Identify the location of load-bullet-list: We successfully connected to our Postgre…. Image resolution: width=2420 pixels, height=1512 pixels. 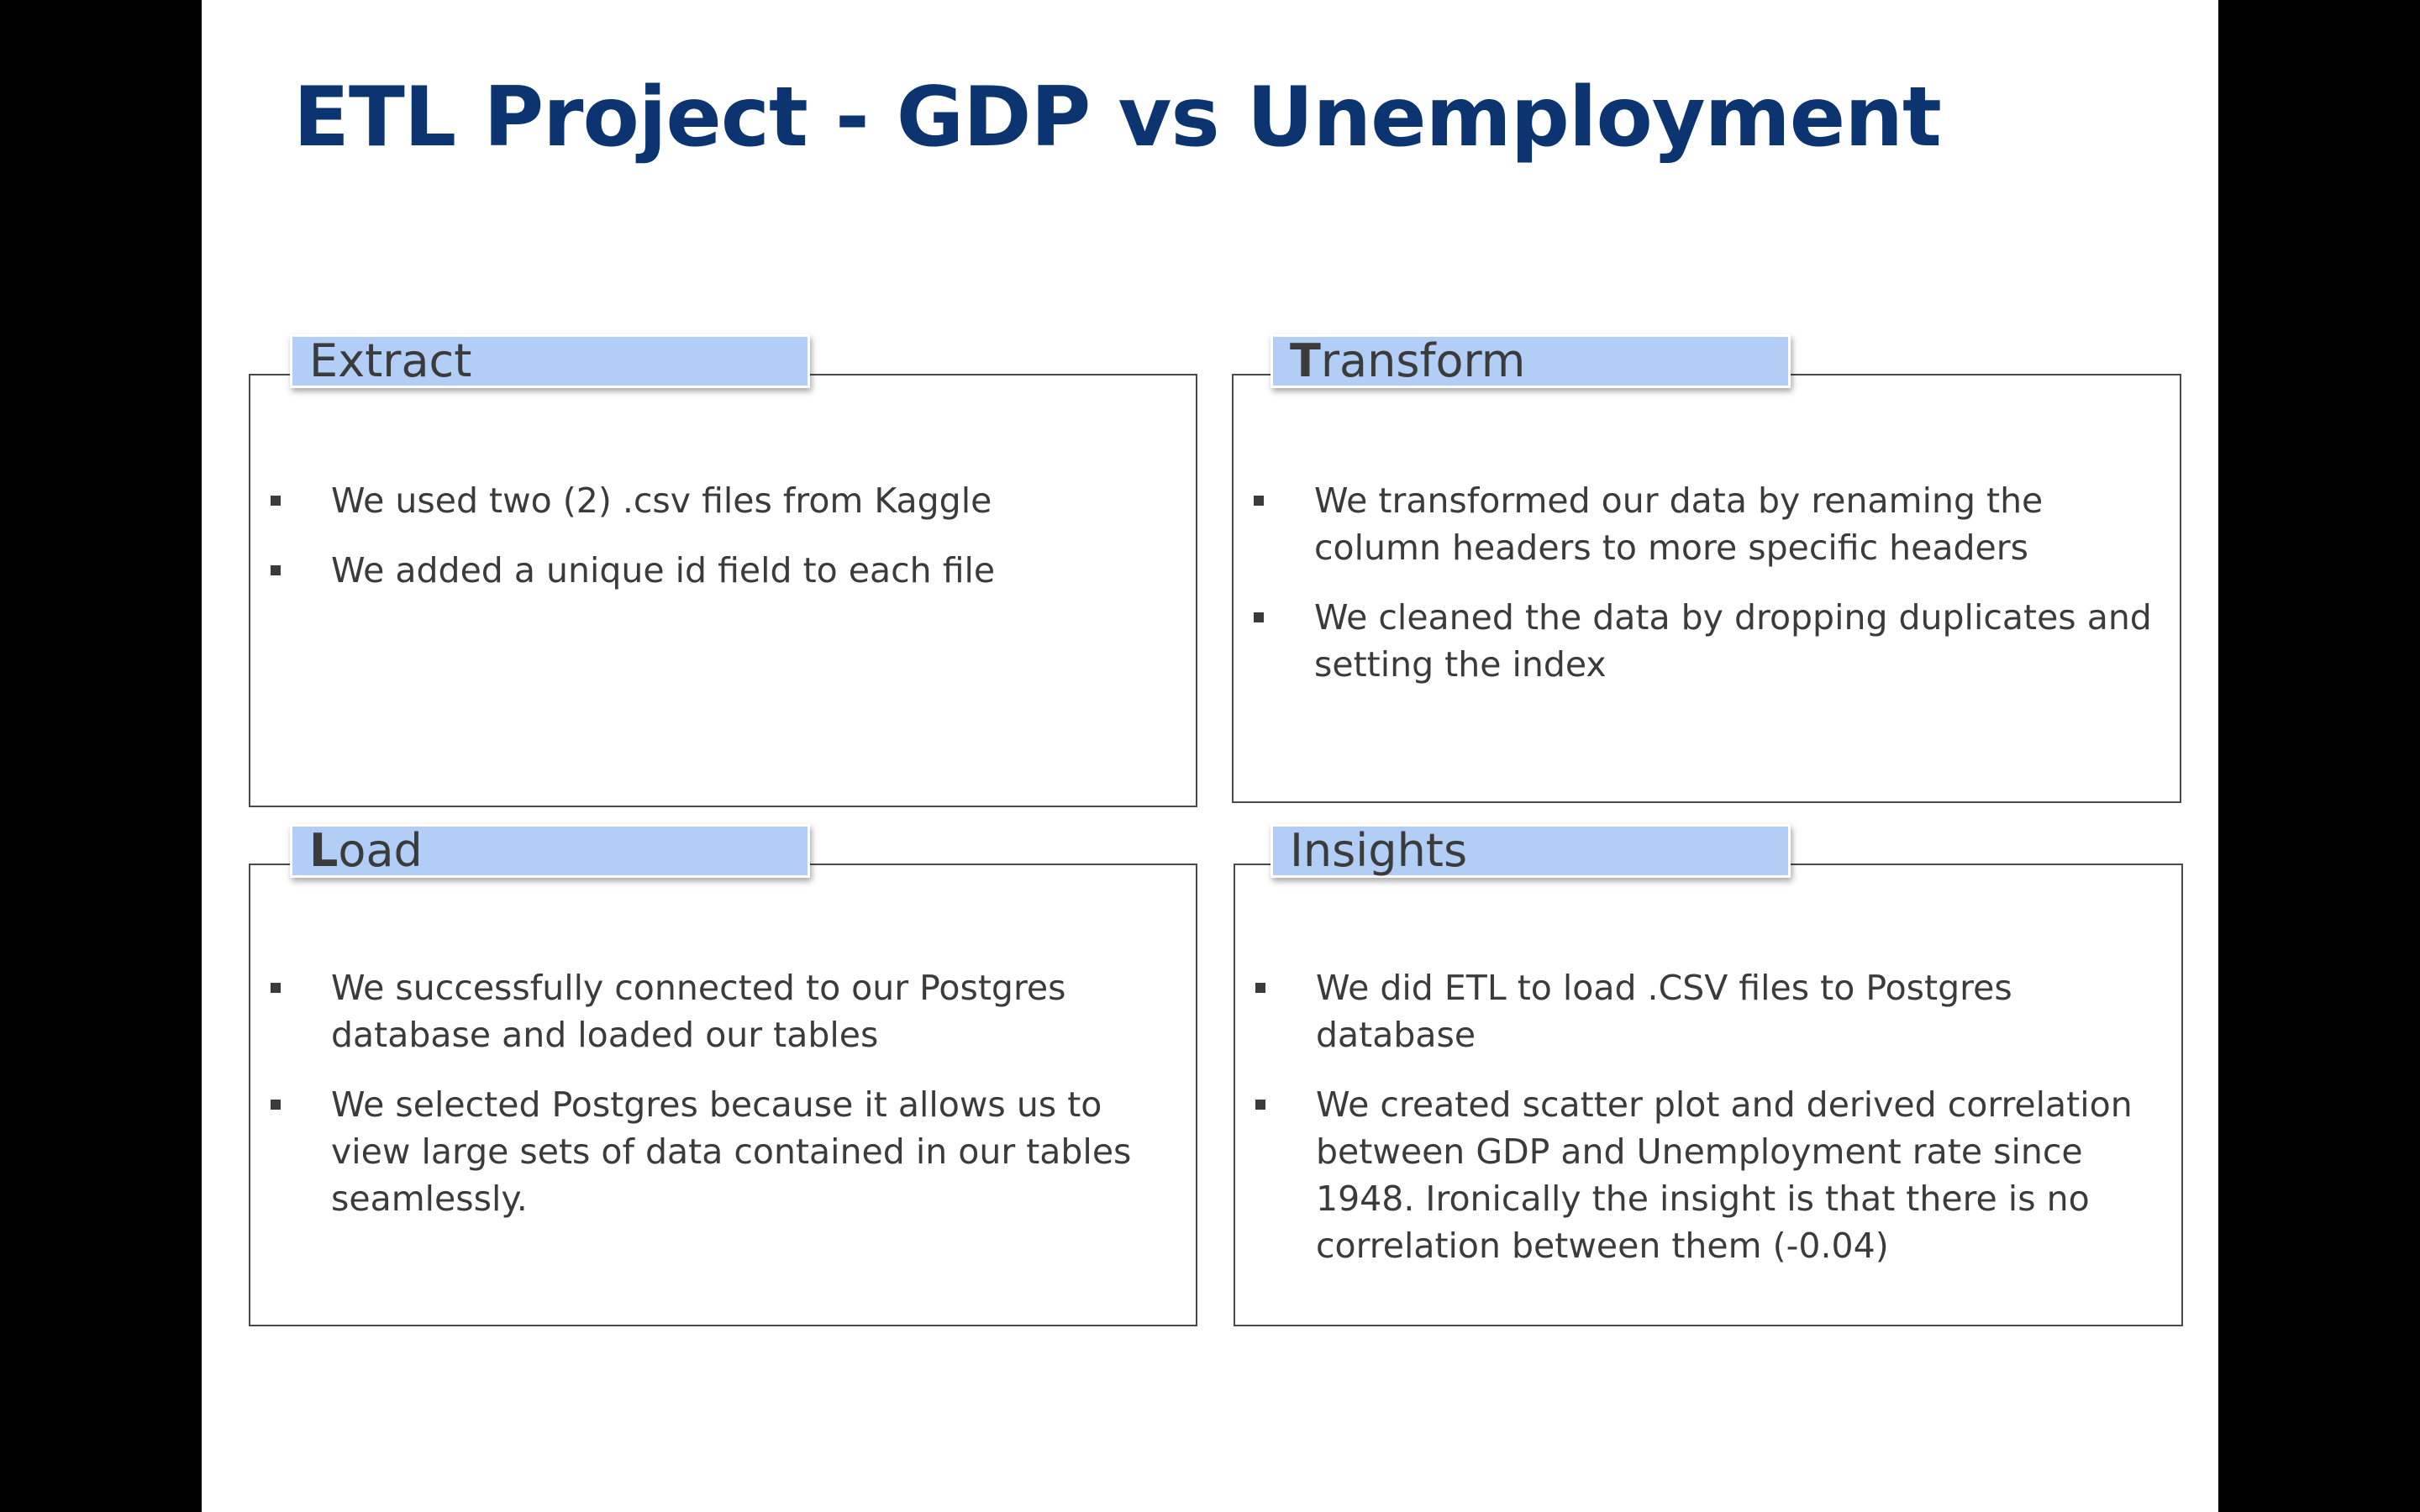
(724, 1104).